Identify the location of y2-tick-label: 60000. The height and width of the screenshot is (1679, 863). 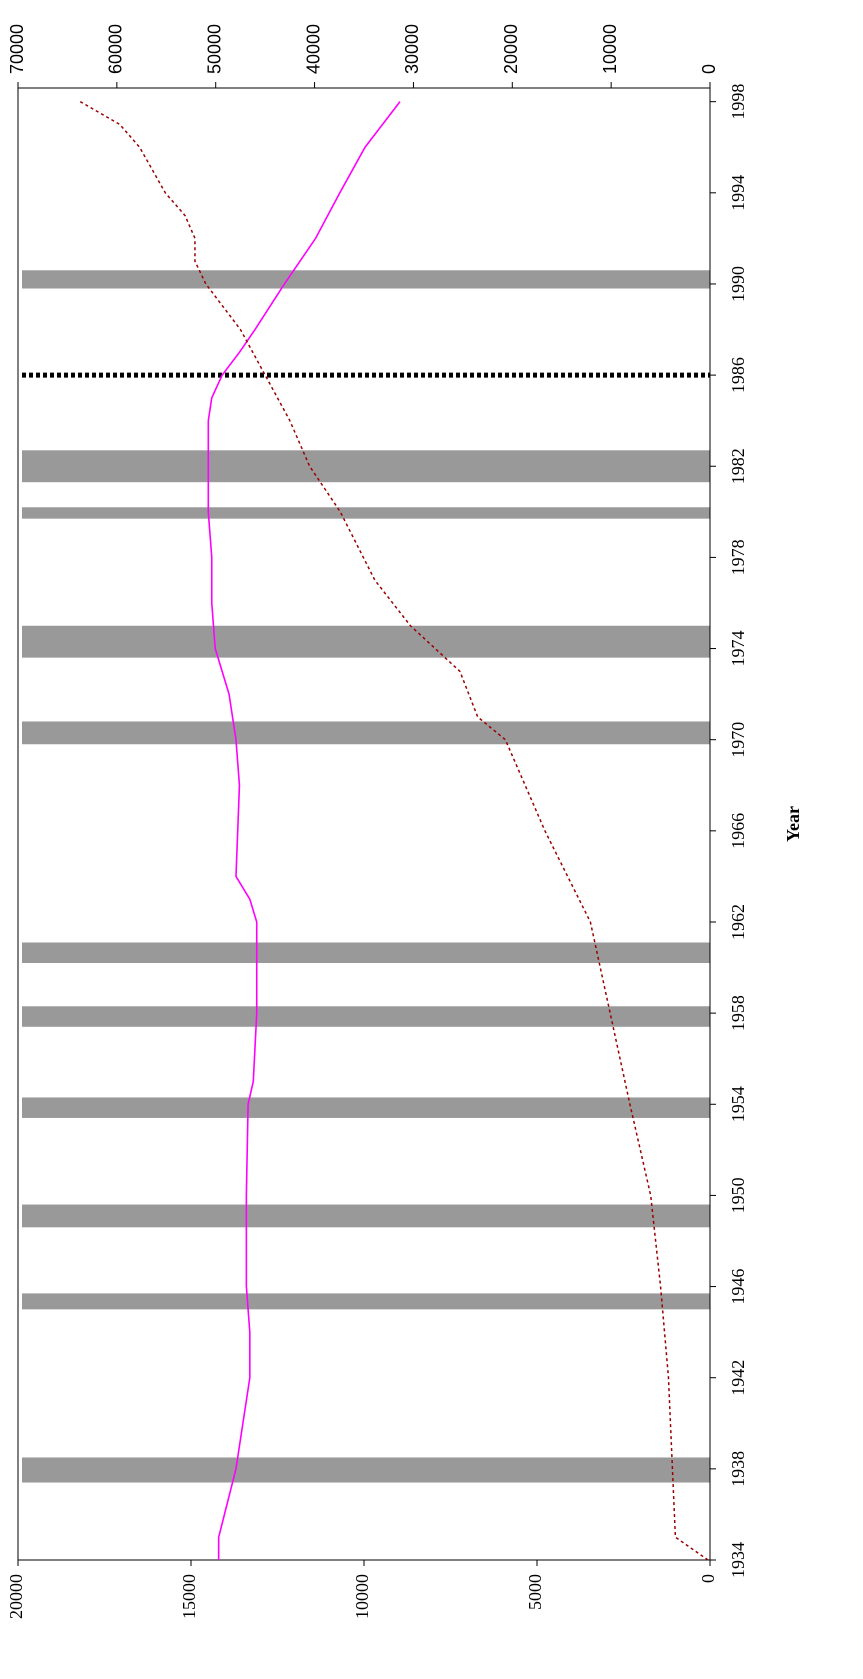
(116, 49).